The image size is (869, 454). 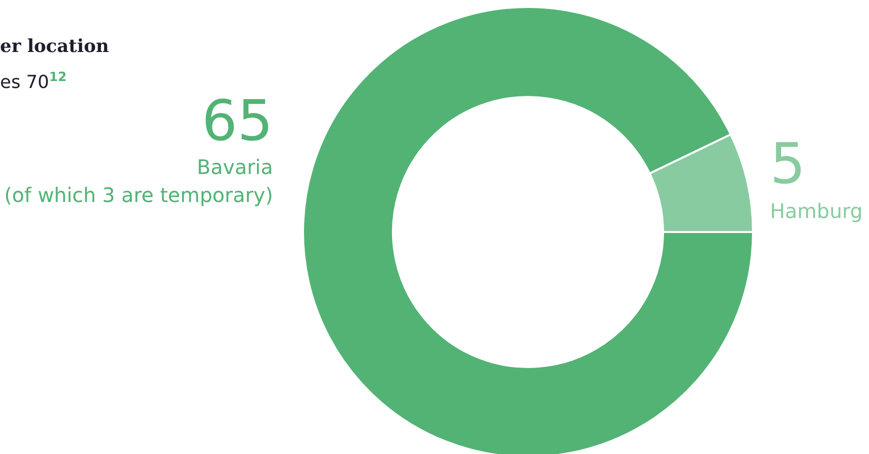 What do you see at coordinates (788, 164) in the screenshot?
I see `data-label: 5` at bounding box center [788, 164].